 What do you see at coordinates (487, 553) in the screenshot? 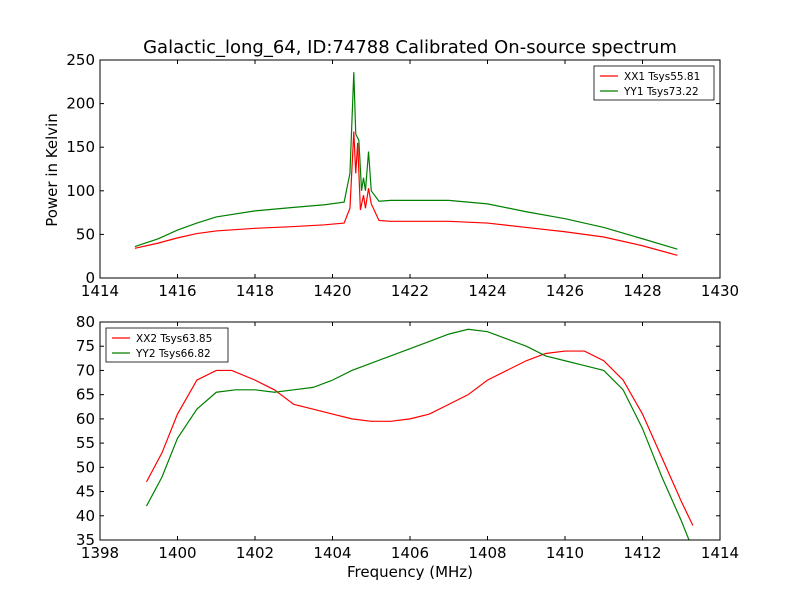
I see `x-tick-label: 1408` at bounding box center [487, 553].